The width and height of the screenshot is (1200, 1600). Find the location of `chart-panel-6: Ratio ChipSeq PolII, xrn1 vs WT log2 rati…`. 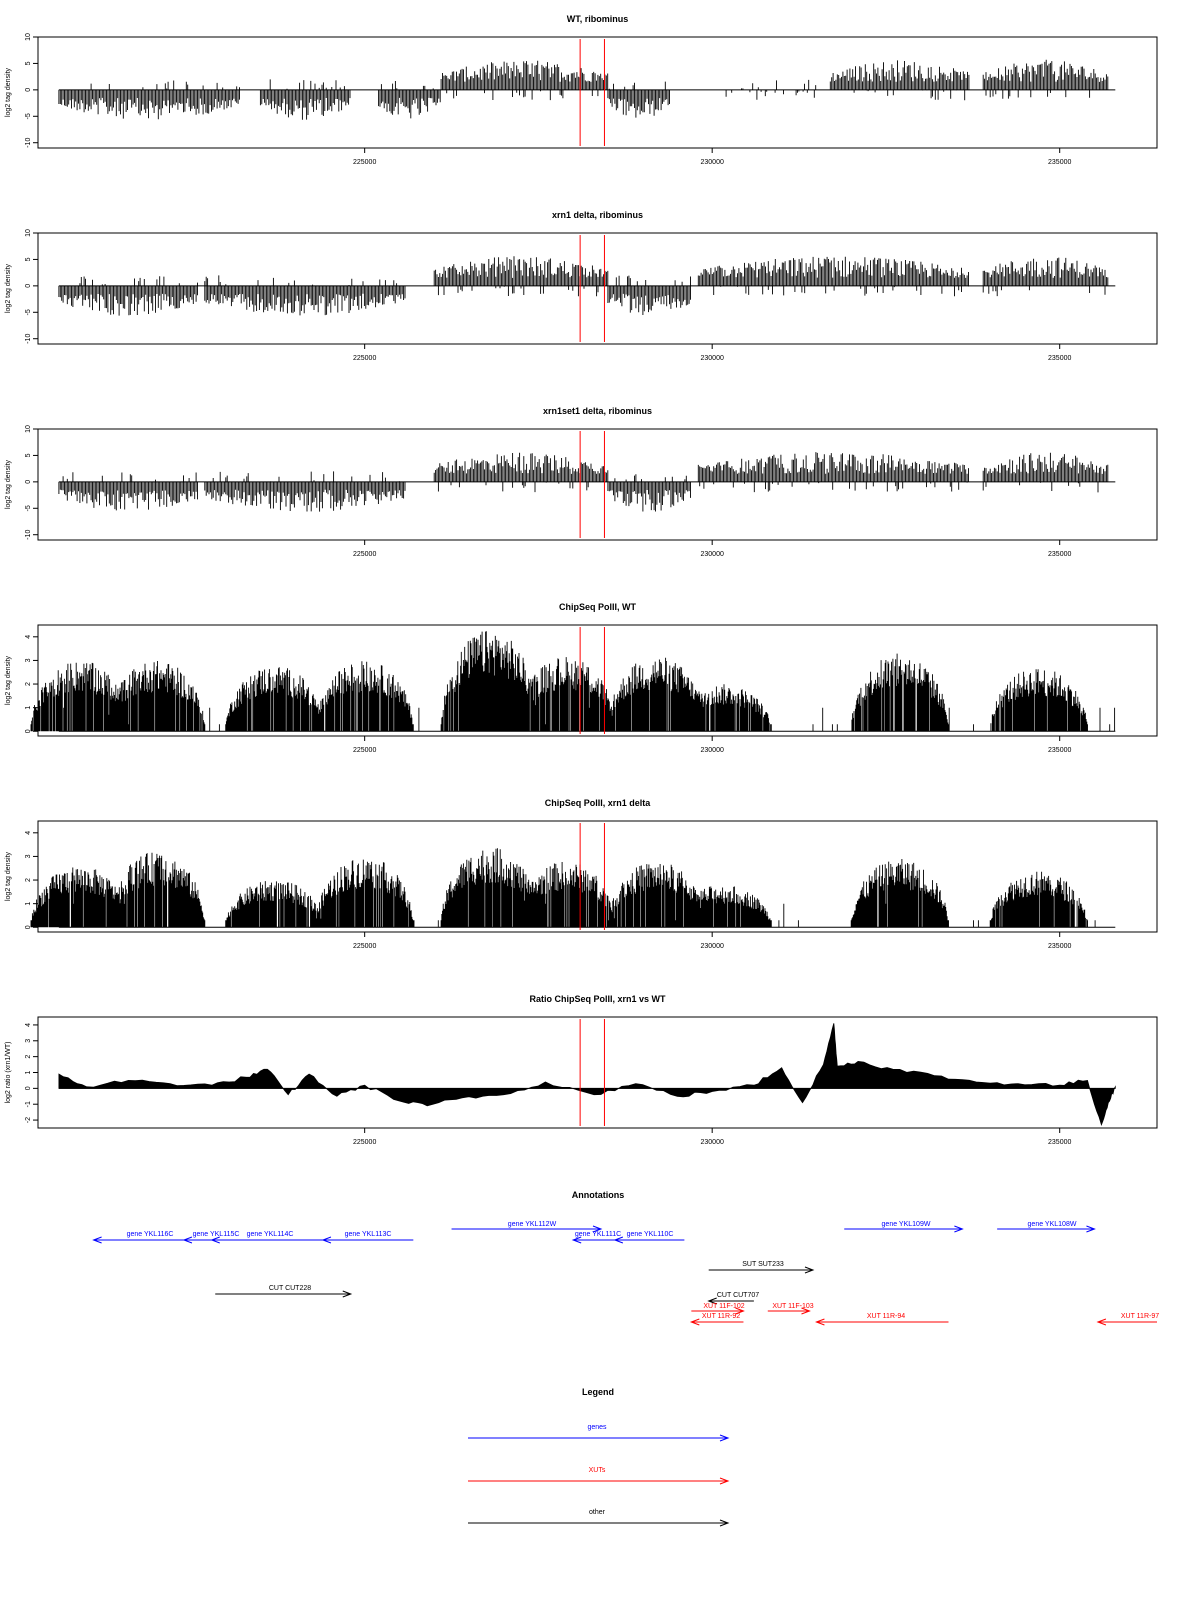

chart-panel-6: Ratio ChipSeq PolII, xrn1 vs WT log2 rati… is located at coordinates (581, 1070).